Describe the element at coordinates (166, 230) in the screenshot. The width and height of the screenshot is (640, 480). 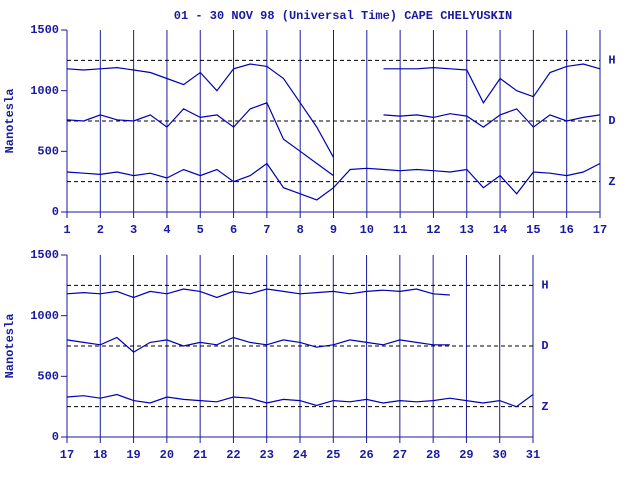
I see `x-tick-label: 4` at that location.